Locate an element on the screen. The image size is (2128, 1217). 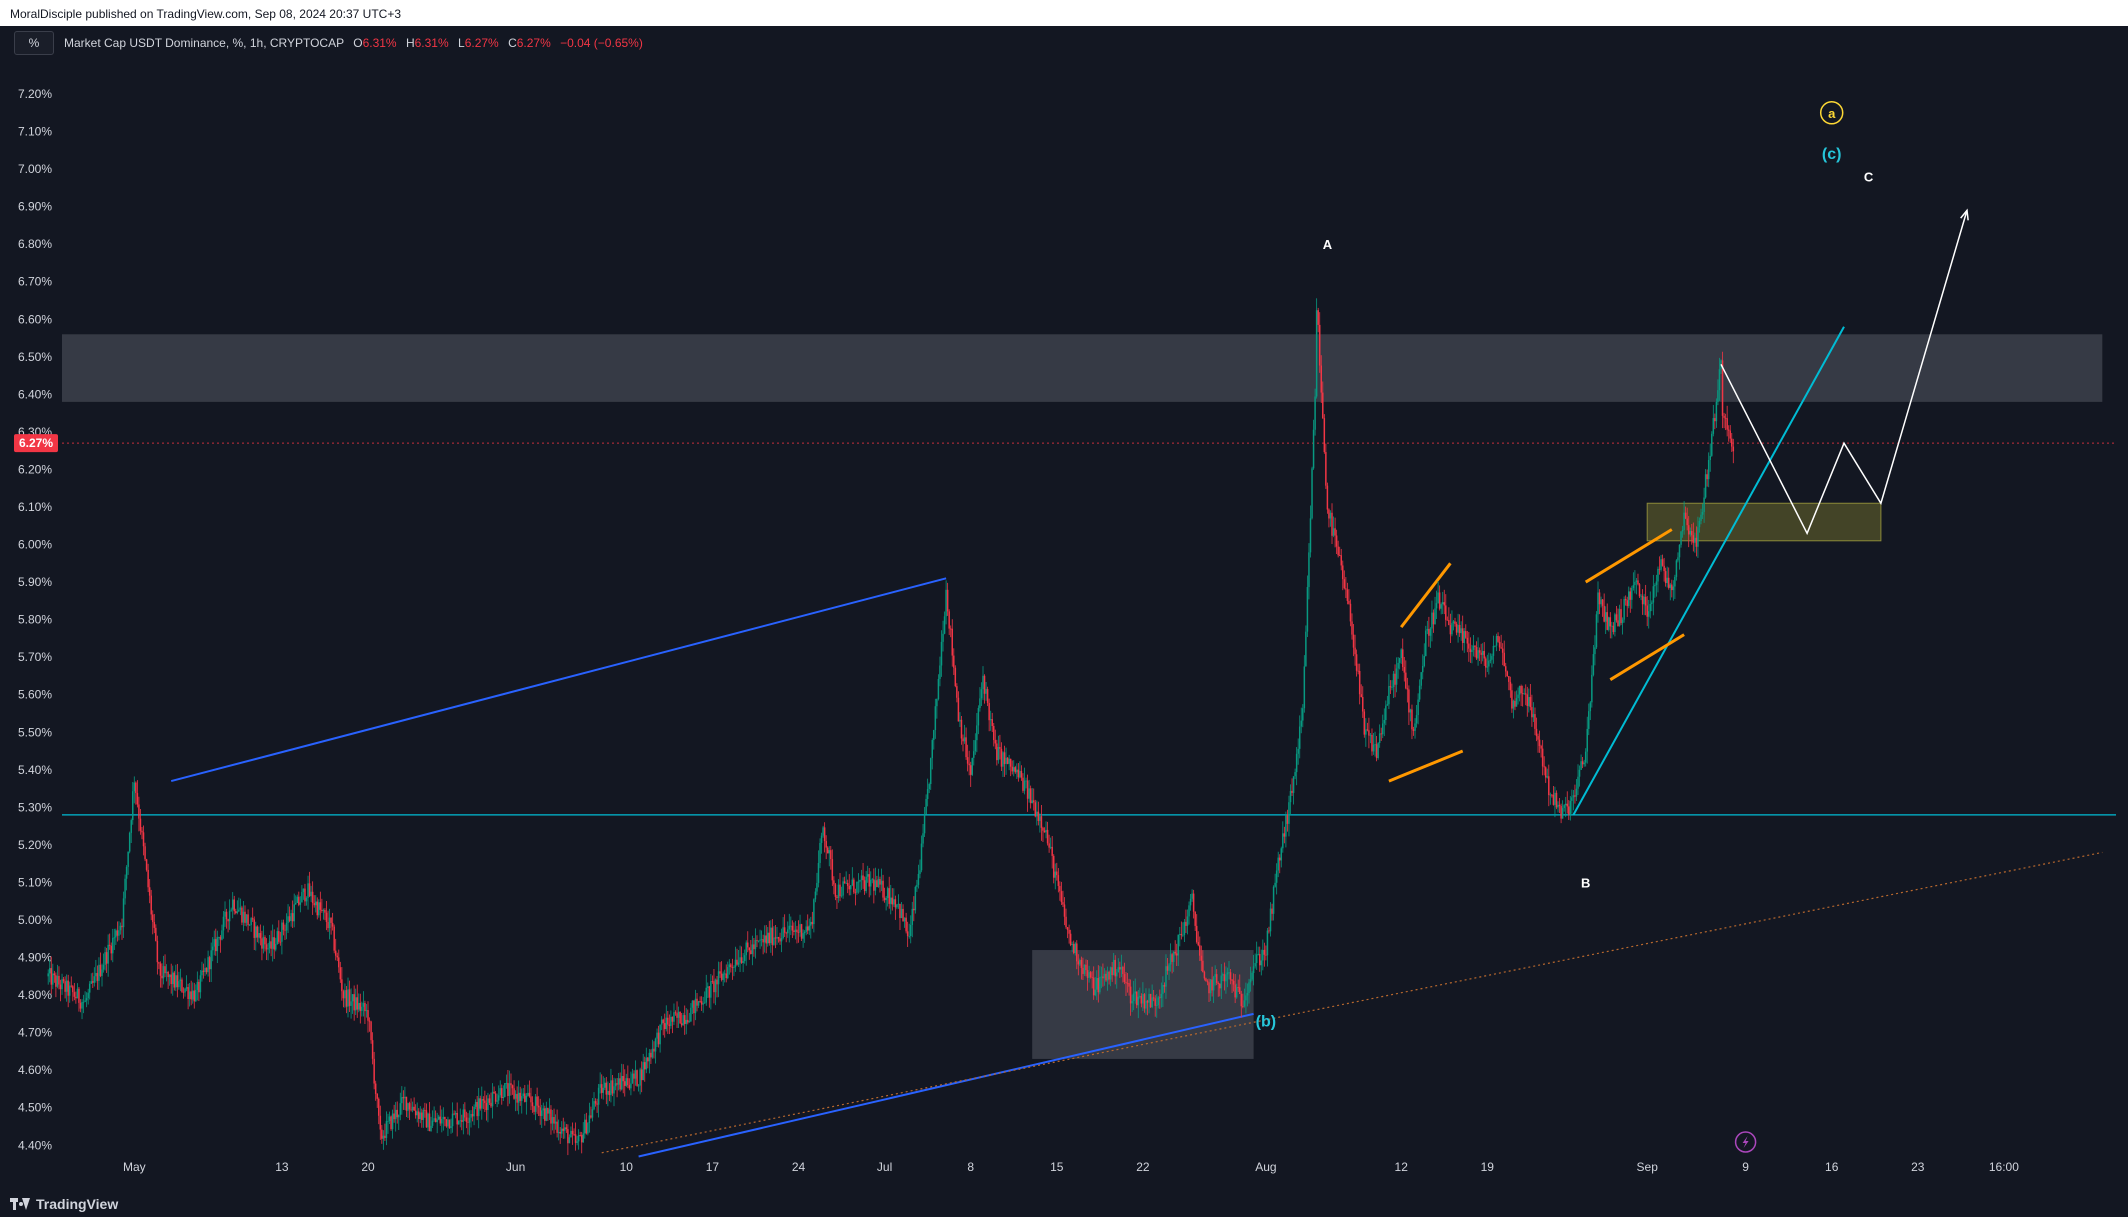
wave-label: A is located at coordinates (1328, 244).